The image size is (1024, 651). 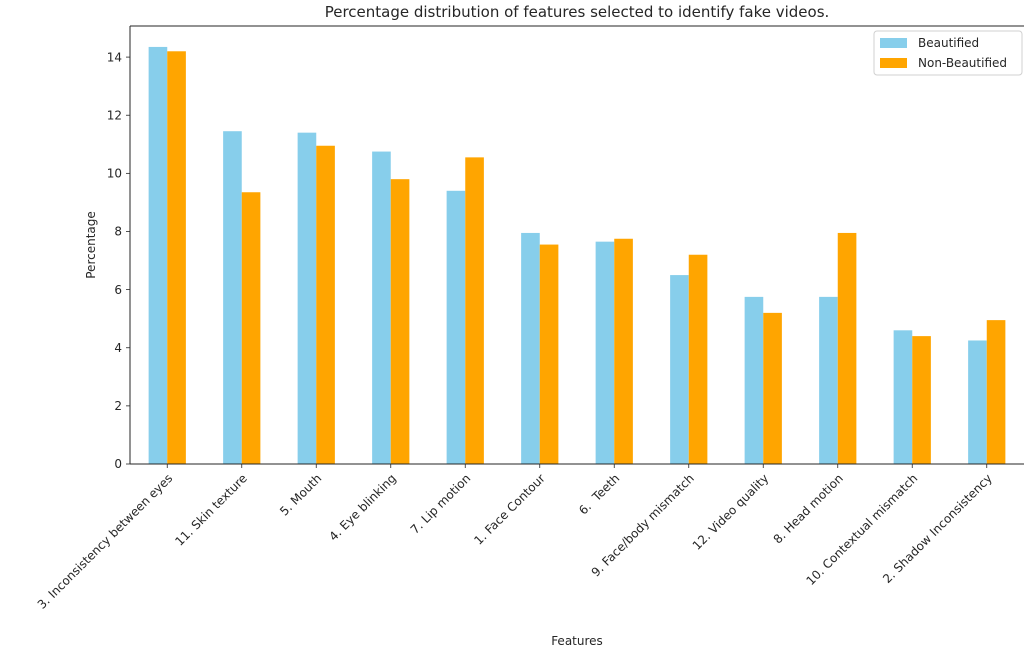 I want to click on y-tick-label: 6, so click(x=118, y=290).